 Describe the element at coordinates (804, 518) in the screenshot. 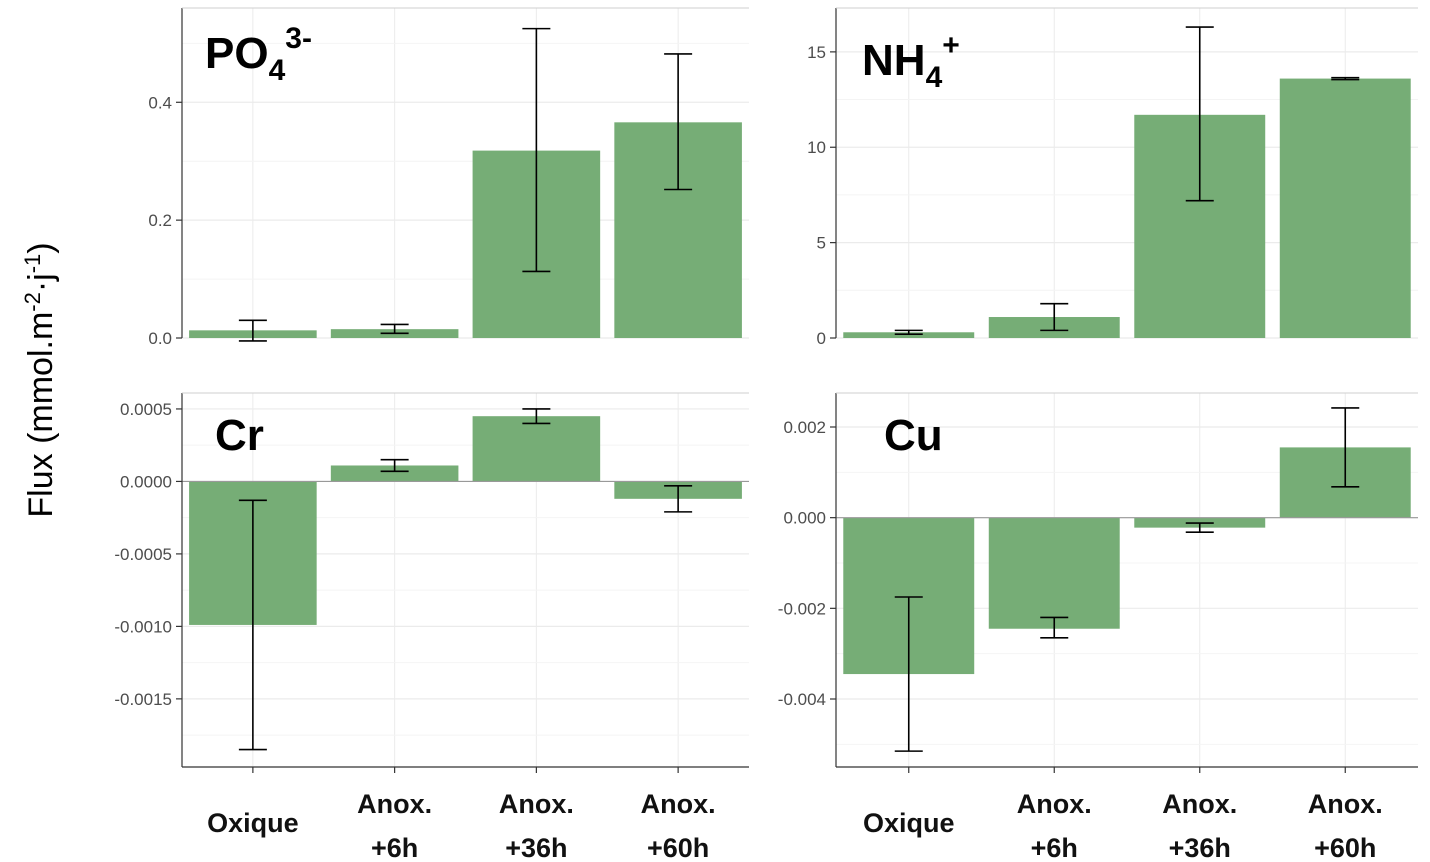

I see `y-tick-label: 0.000` at that location.